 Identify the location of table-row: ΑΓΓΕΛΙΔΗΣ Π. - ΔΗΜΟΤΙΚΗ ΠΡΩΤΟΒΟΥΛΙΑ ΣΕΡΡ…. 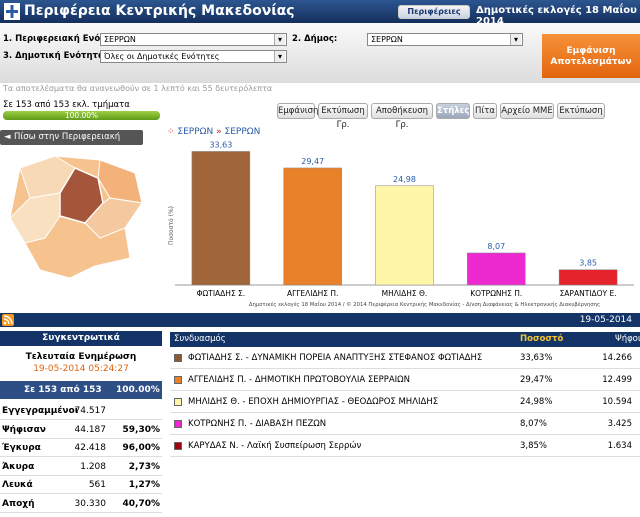
(405, 380).